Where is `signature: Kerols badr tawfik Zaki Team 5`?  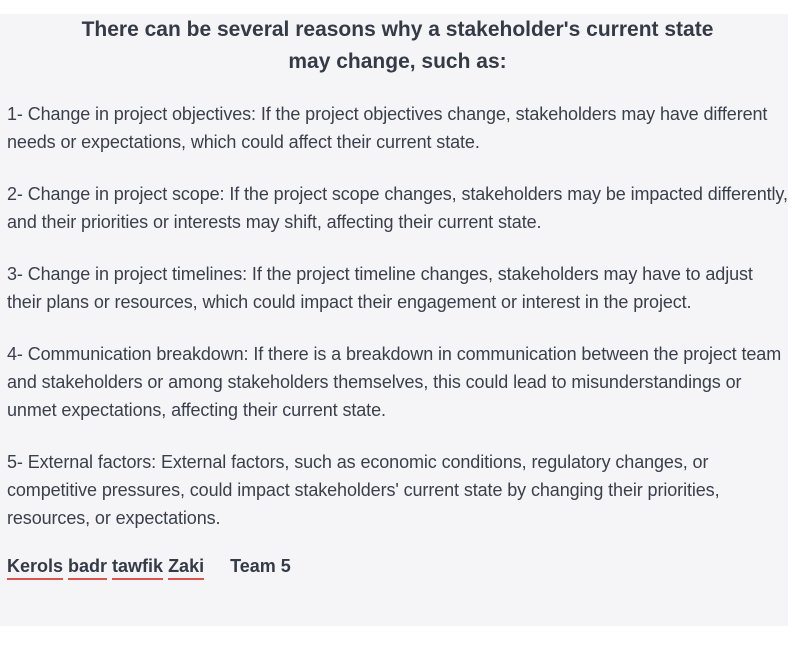
signature: Kerols badr tawfik Zaki Team 5 is located at coordinates (397, 568).